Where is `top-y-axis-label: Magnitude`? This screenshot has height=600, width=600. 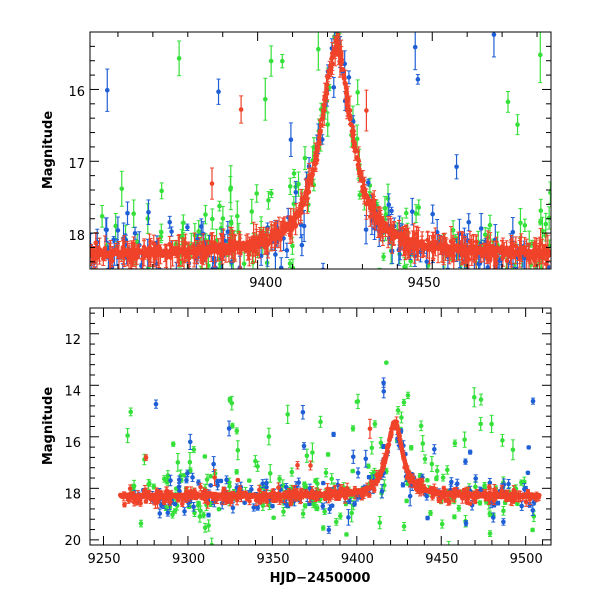
top-y-axis-label: Magnitude is located at coordinates (48, 150).